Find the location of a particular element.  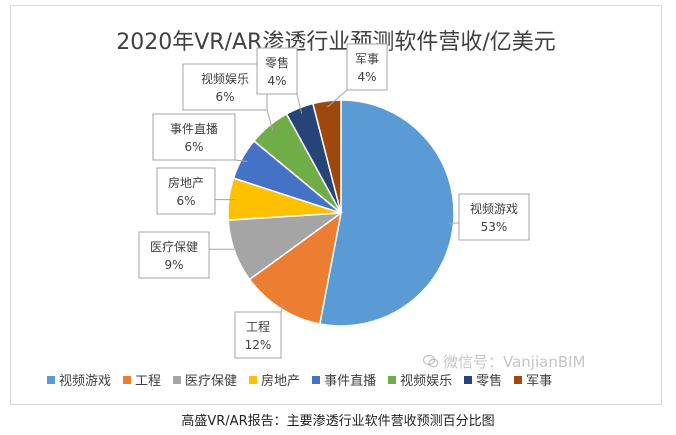

legend-item-4: 房地产 is located at coordinates (274, 379).